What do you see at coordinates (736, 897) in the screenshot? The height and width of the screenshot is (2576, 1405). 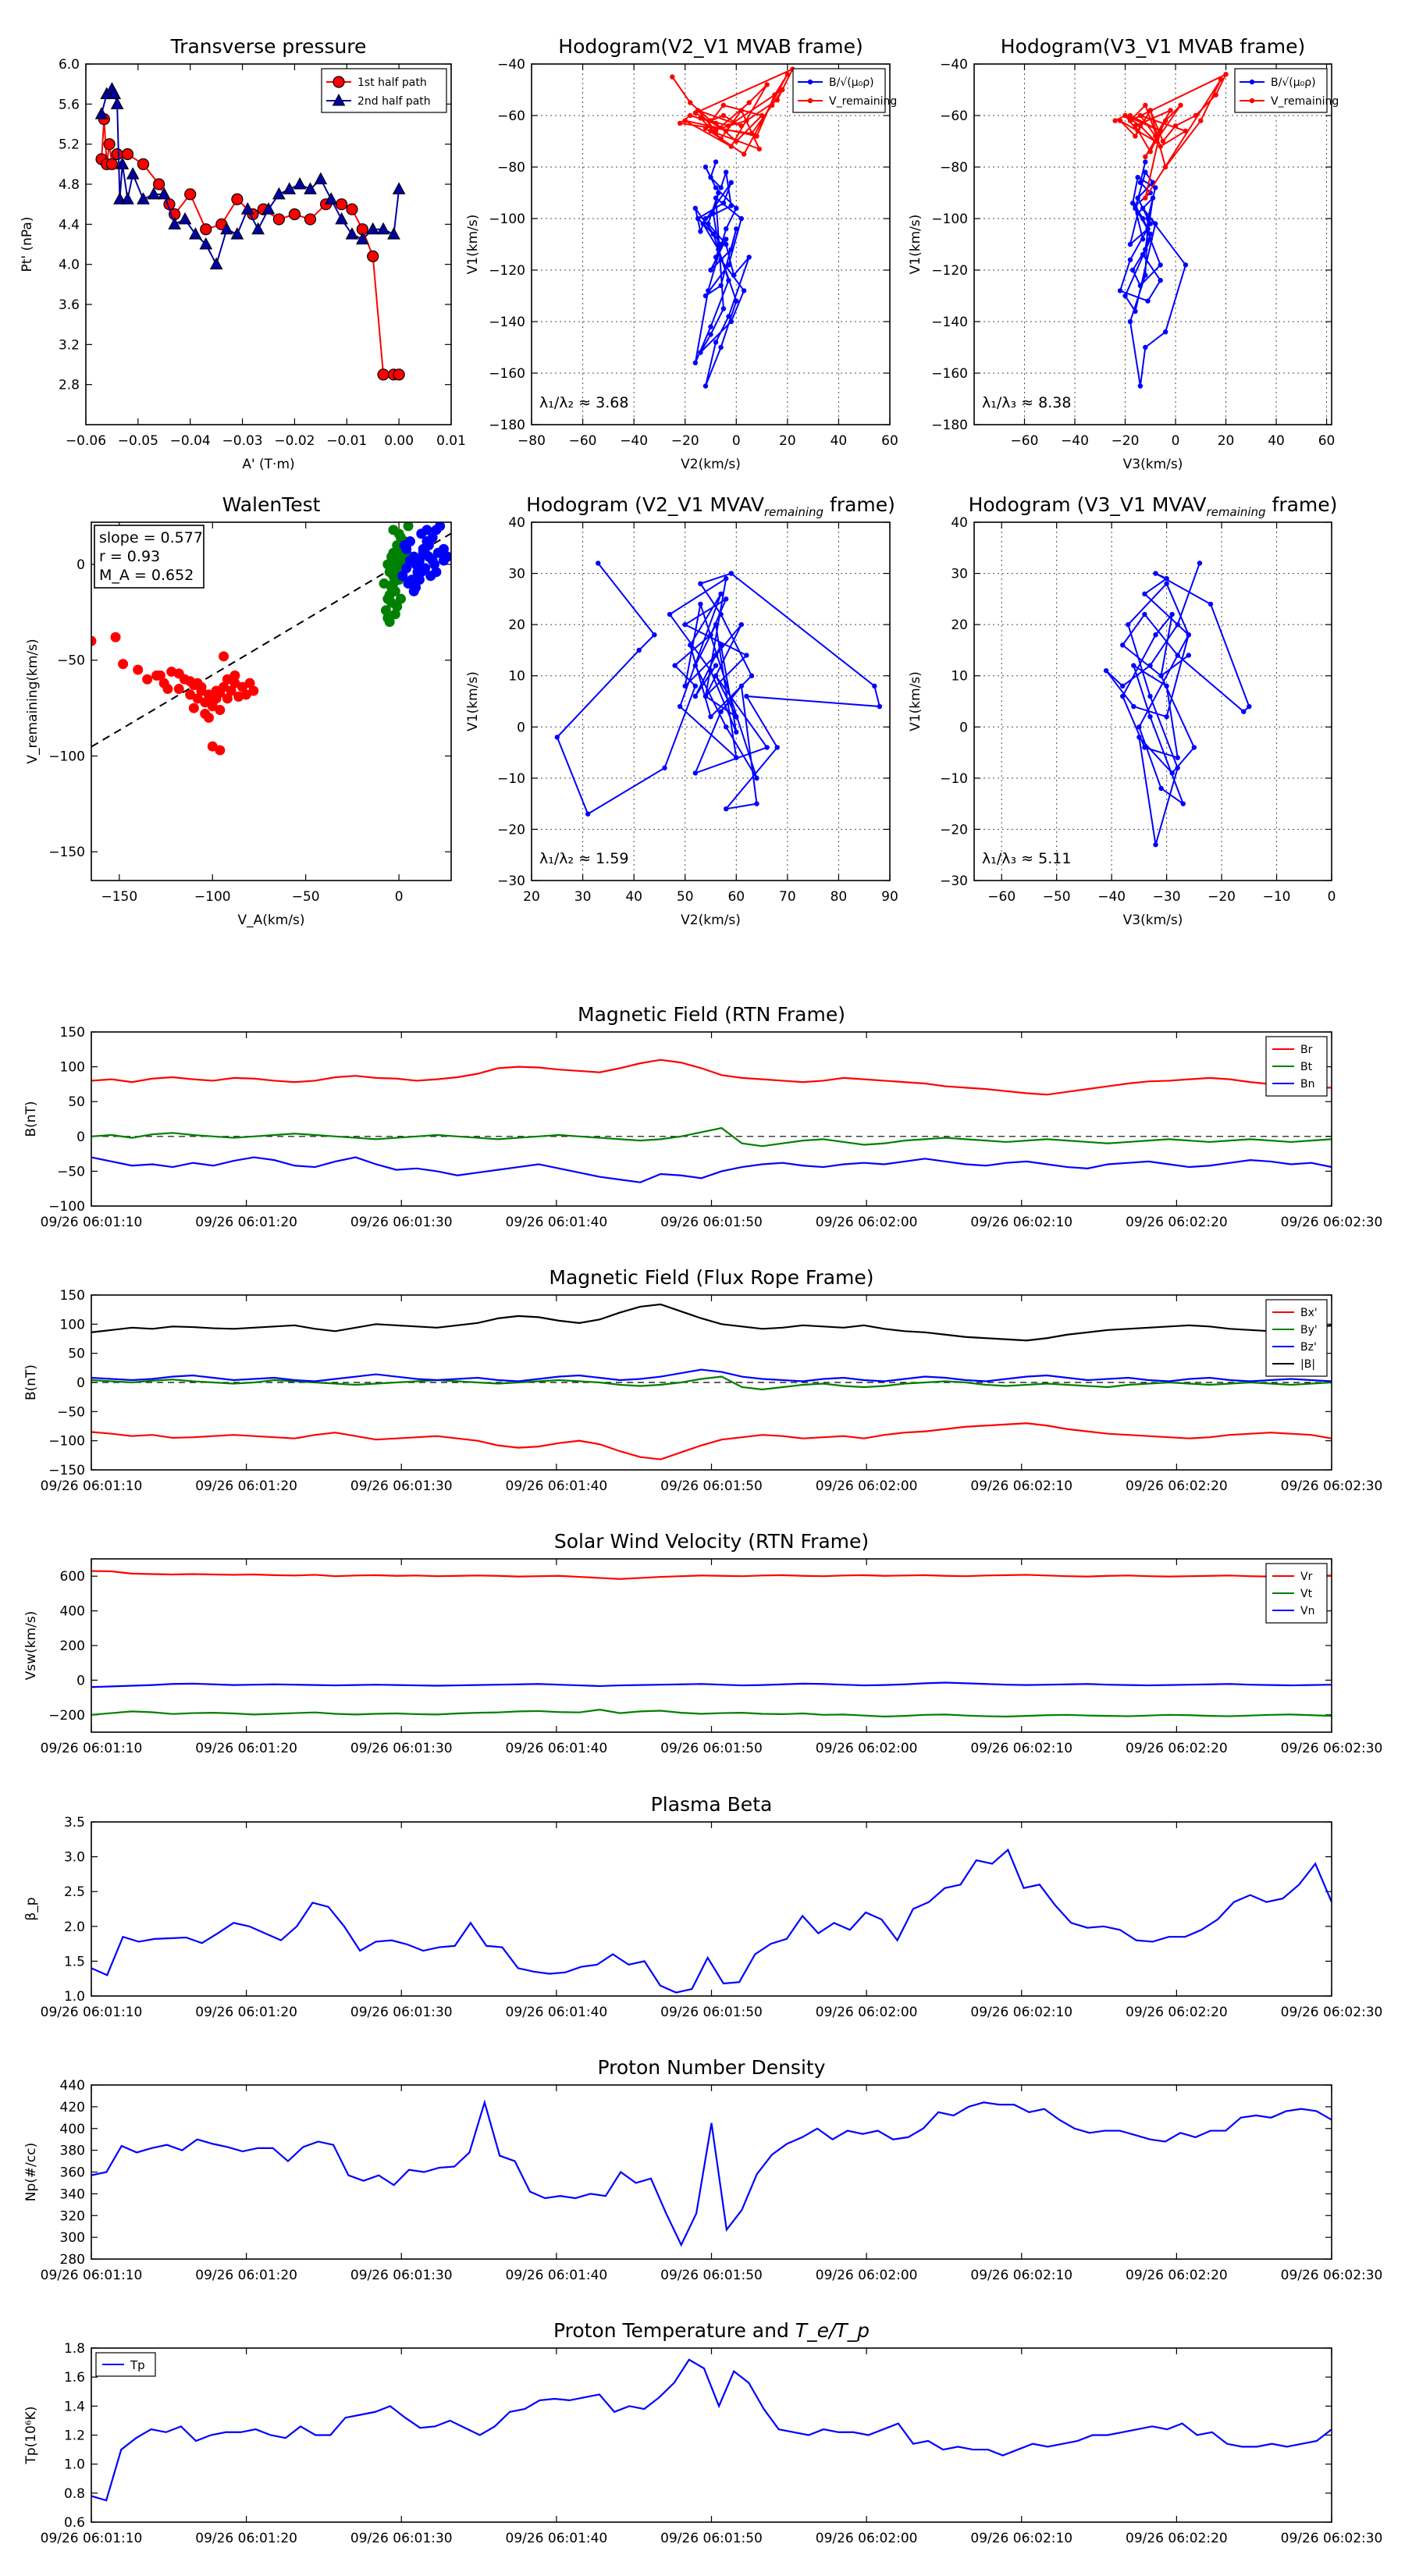 I see `hodogram-v2v1-mvav-xtick-label: 60` at bounding box center [736, 897].